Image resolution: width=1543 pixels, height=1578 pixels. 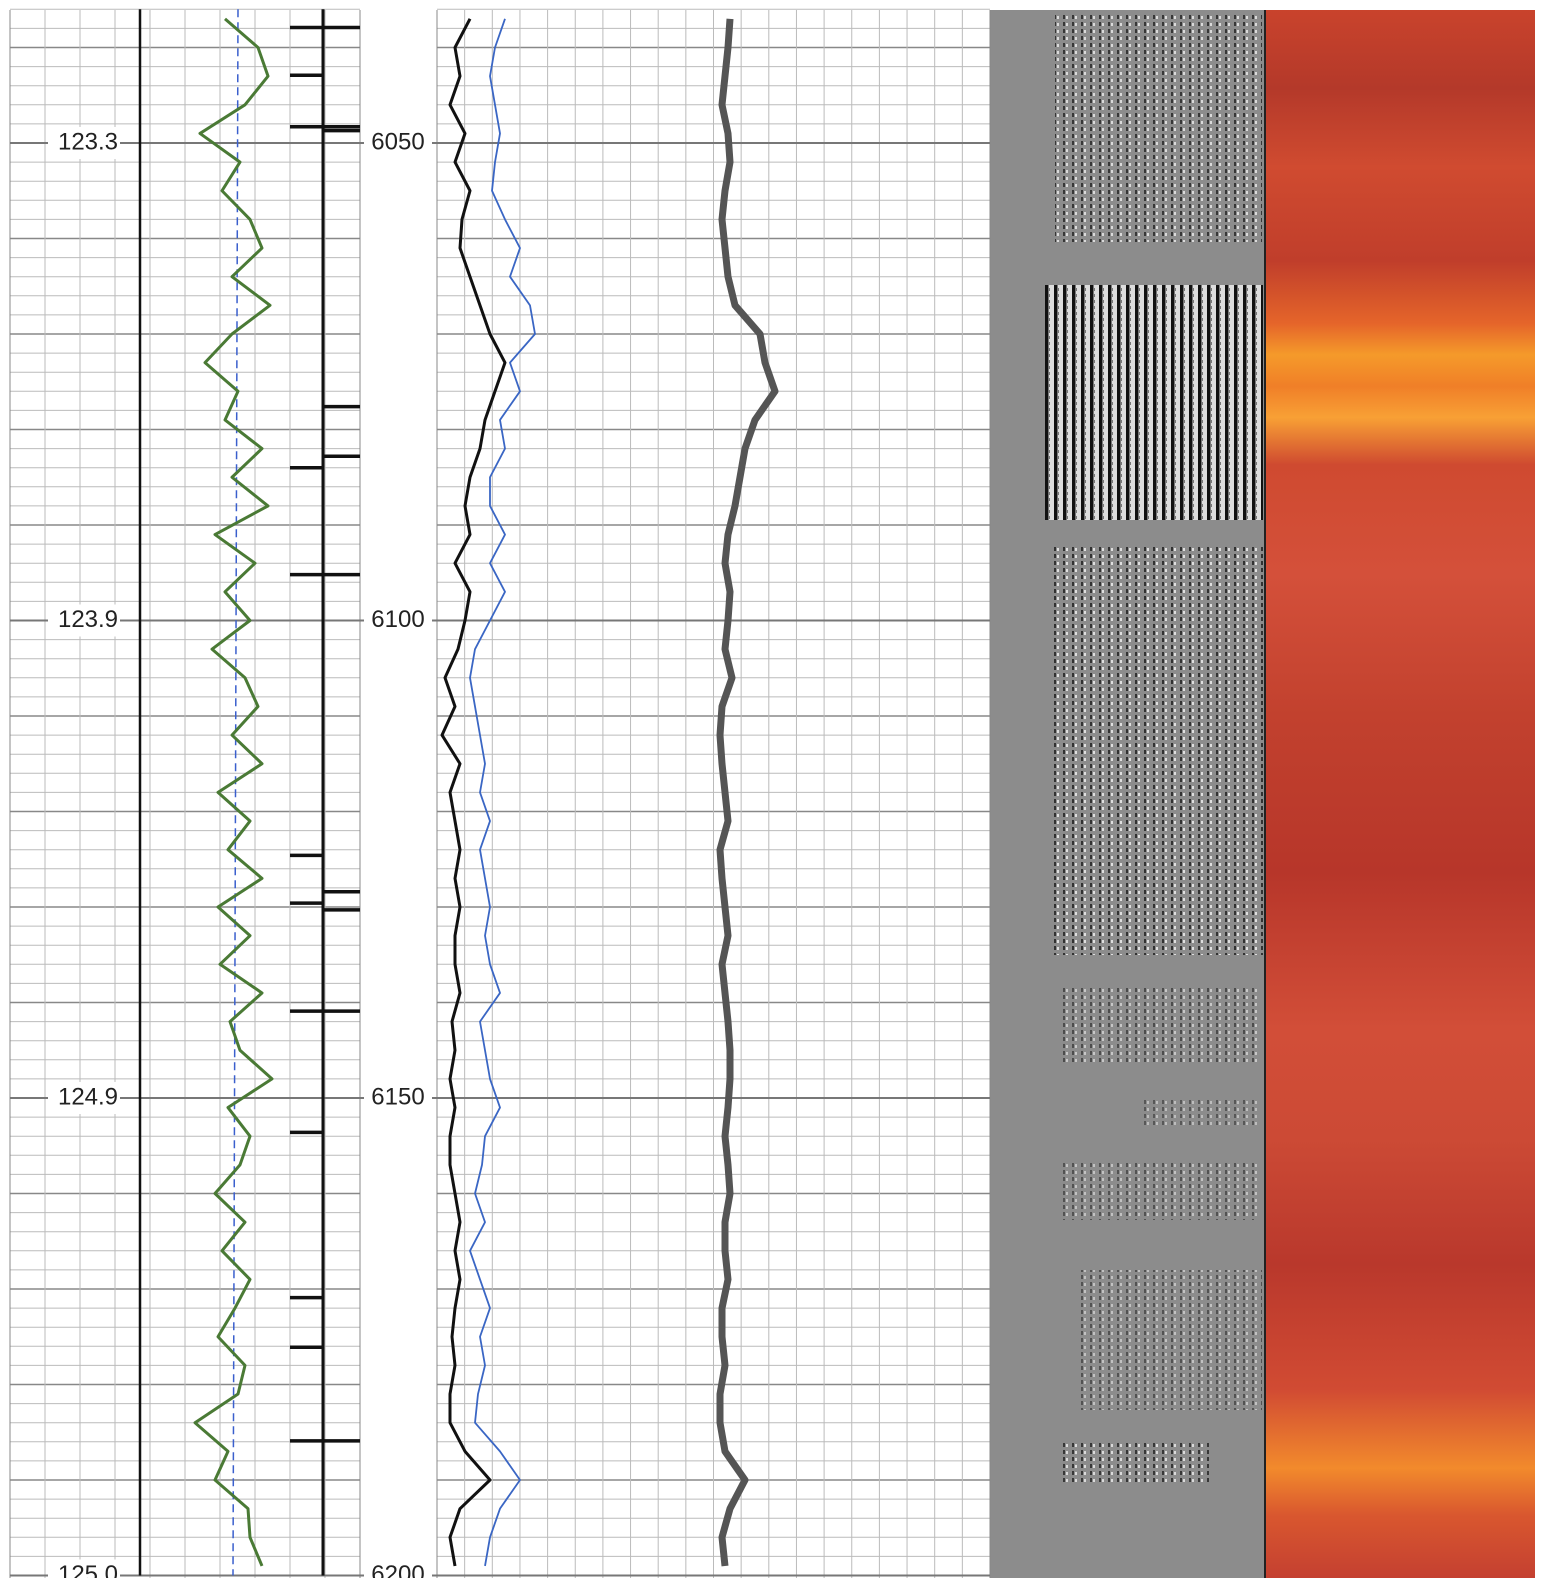 I want to click on time-label: 124.9, so click(x=88, y=1096).